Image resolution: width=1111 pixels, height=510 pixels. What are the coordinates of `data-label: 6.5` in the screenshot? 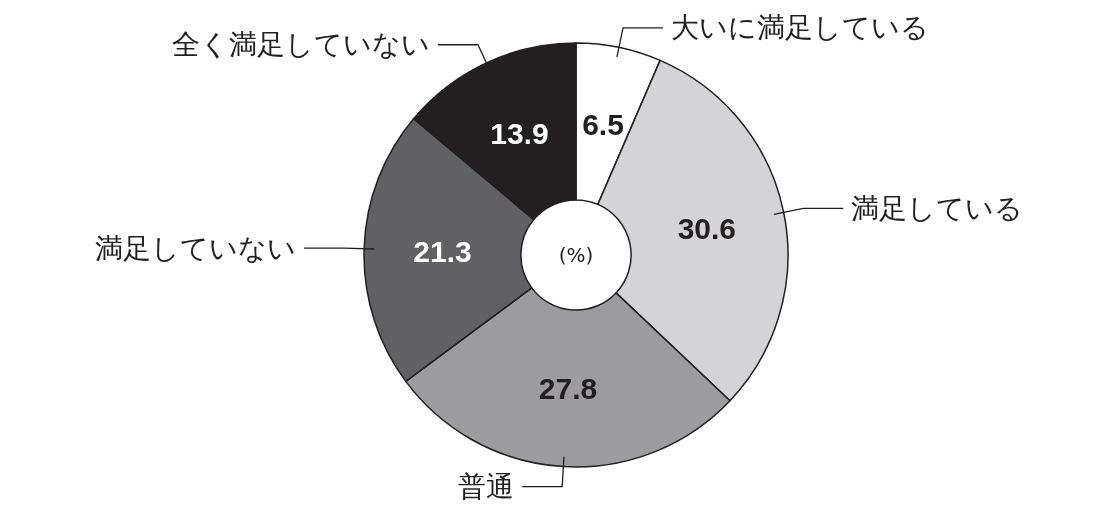 It's located at (603, 124).